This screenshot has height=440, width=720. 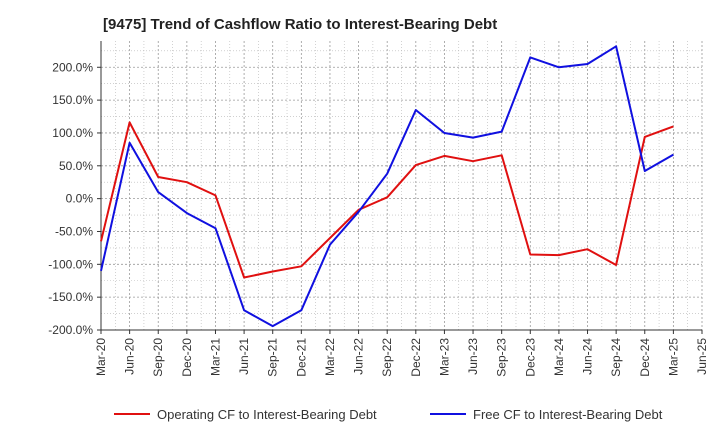 I want to click on legend-label-1: Operating CF to Interest-Bearing Debt, so click(x=267, y=414).